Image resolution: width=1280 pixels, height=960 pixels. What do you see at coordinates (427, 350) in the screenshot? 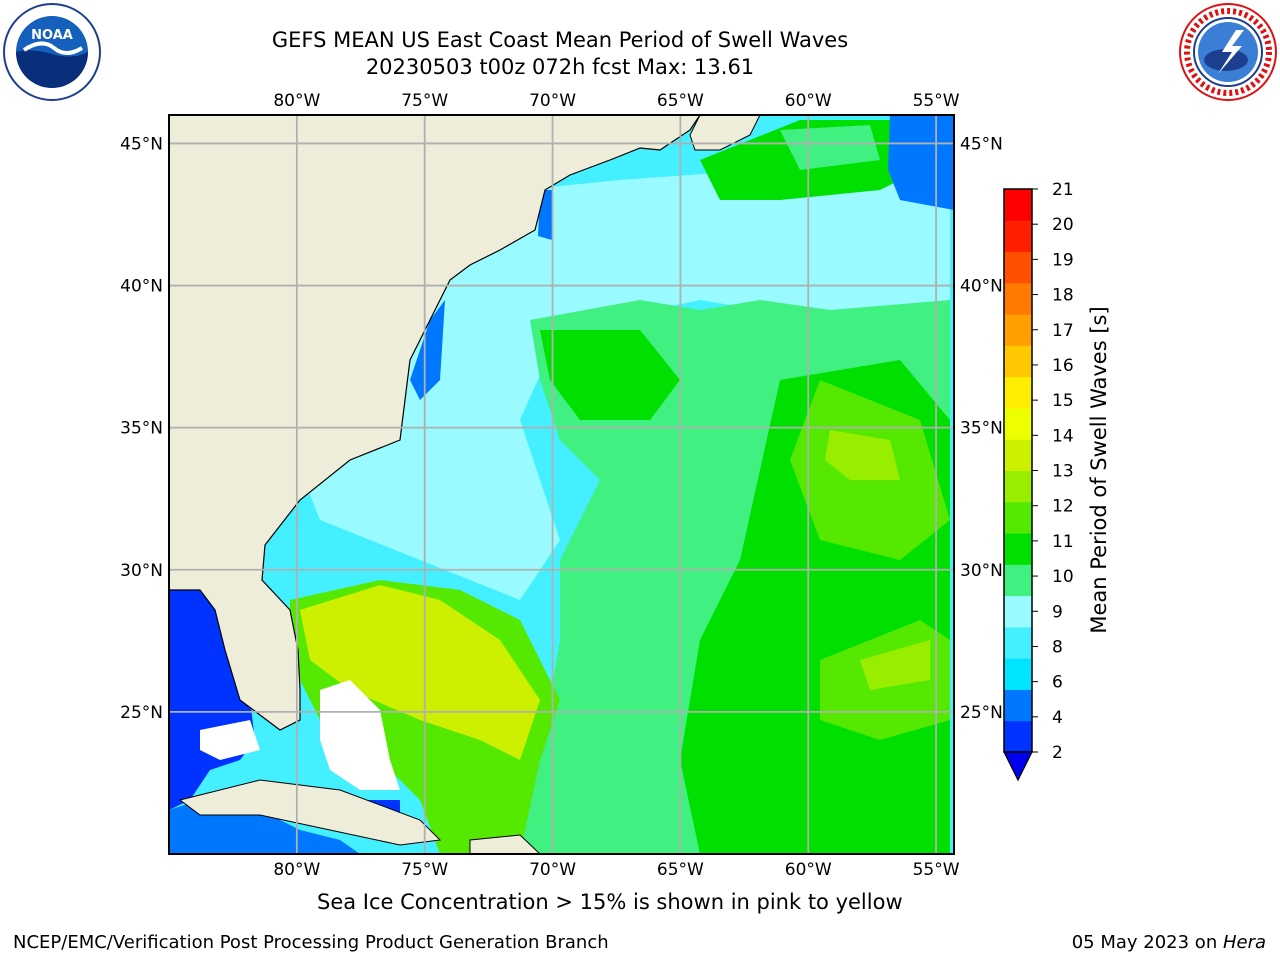
I see `swell-zone-4s-midatl` at bounding box center [427, 350].